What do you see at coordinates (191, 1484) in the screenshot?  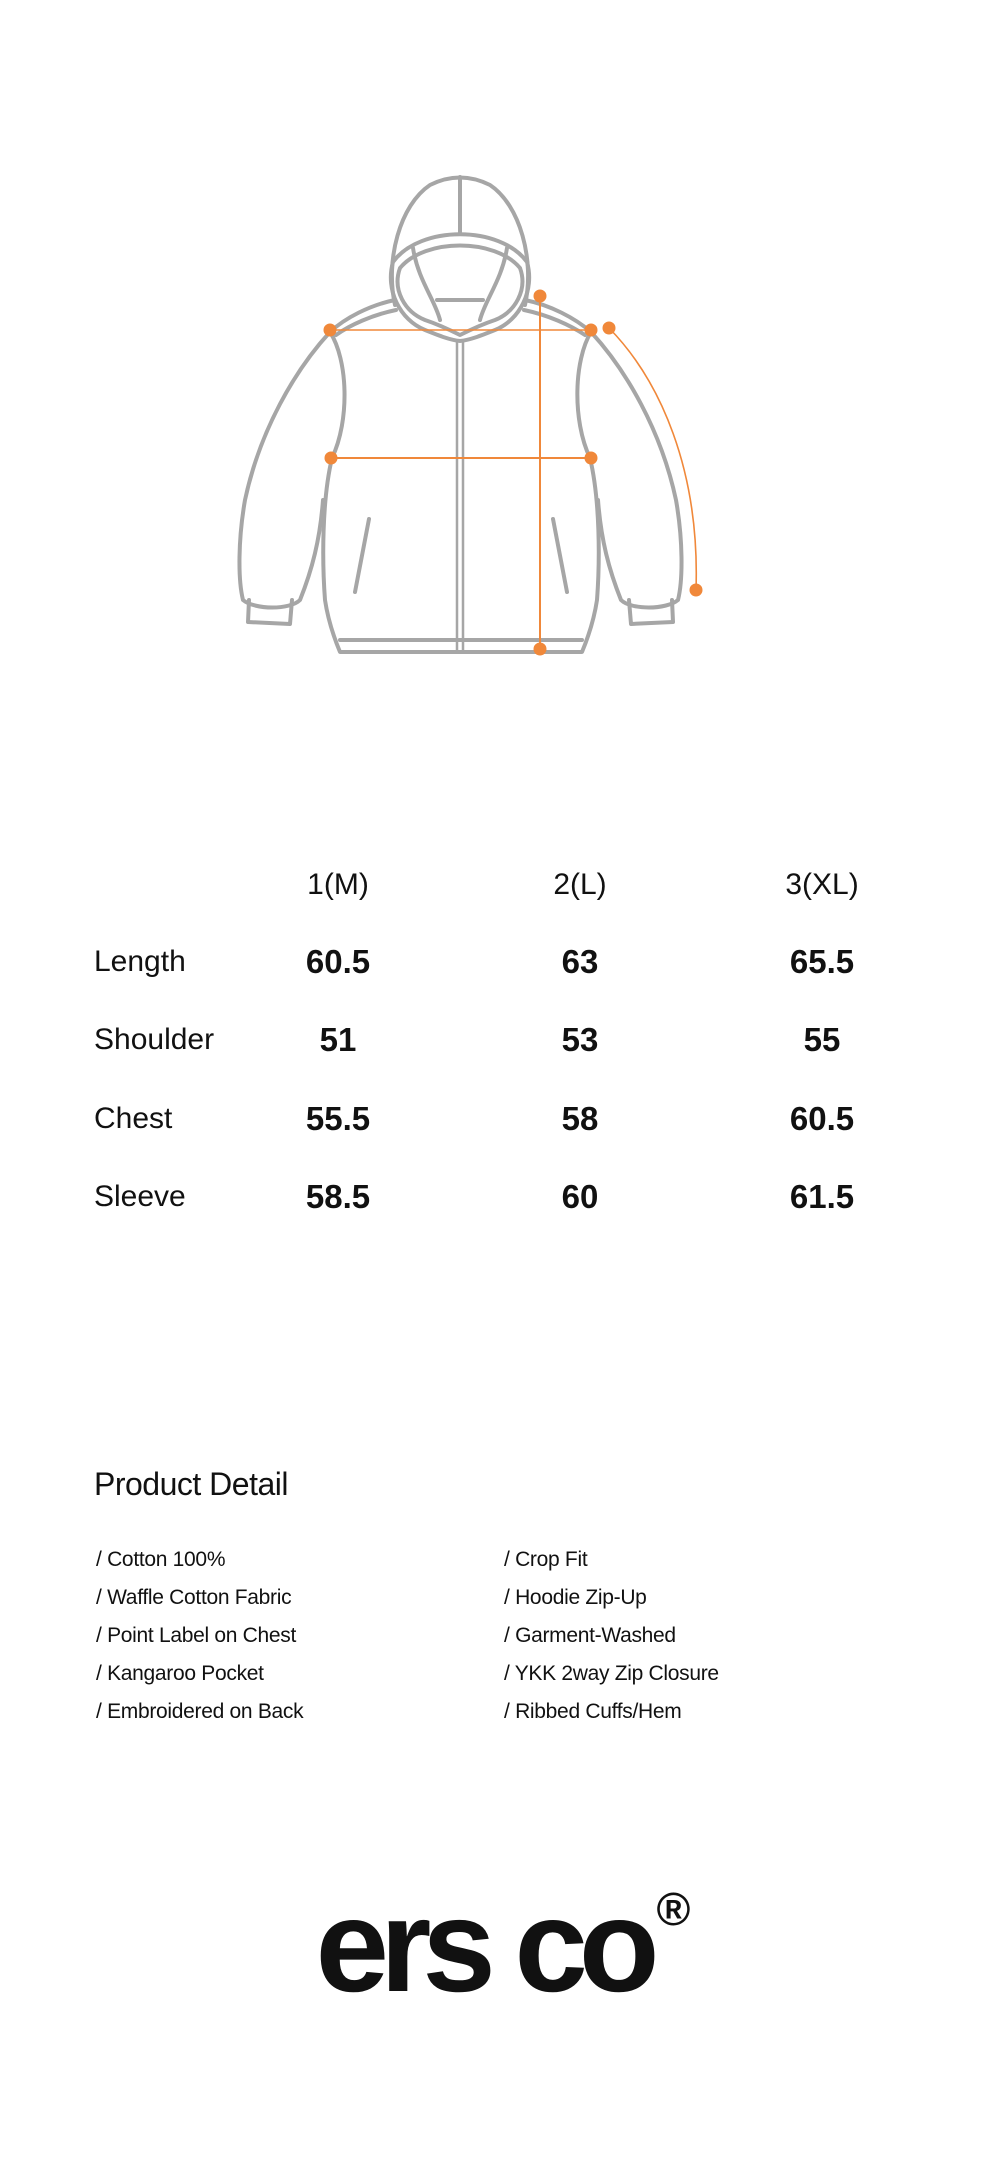 I see `product-detail-title: Product Detail` at bounding box center [191, 1484].